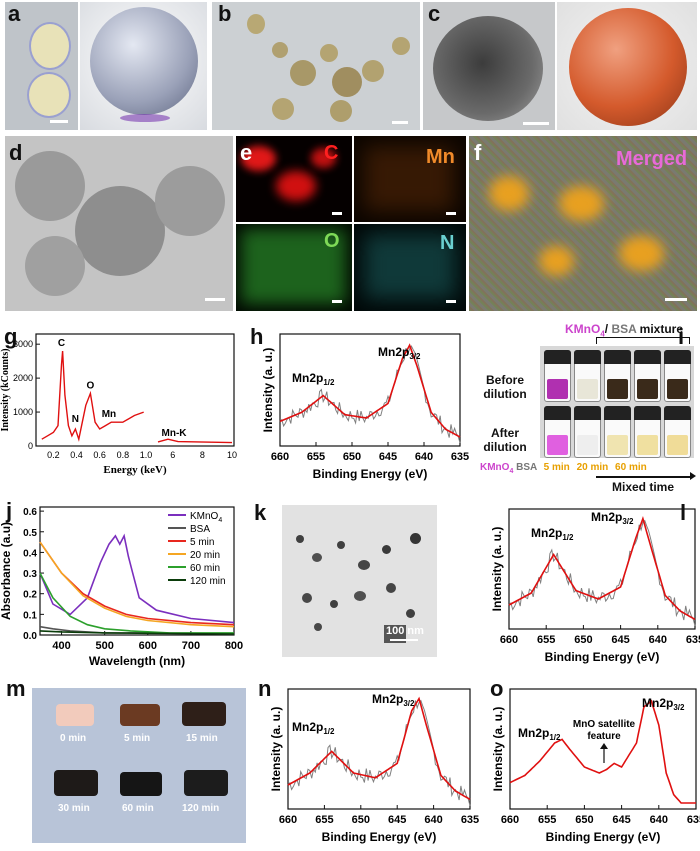  What do you see at coordinates (583, 329) in the screenshot?
I see `i-header-kmno4: KMnO` at bounding box center [583, 329].